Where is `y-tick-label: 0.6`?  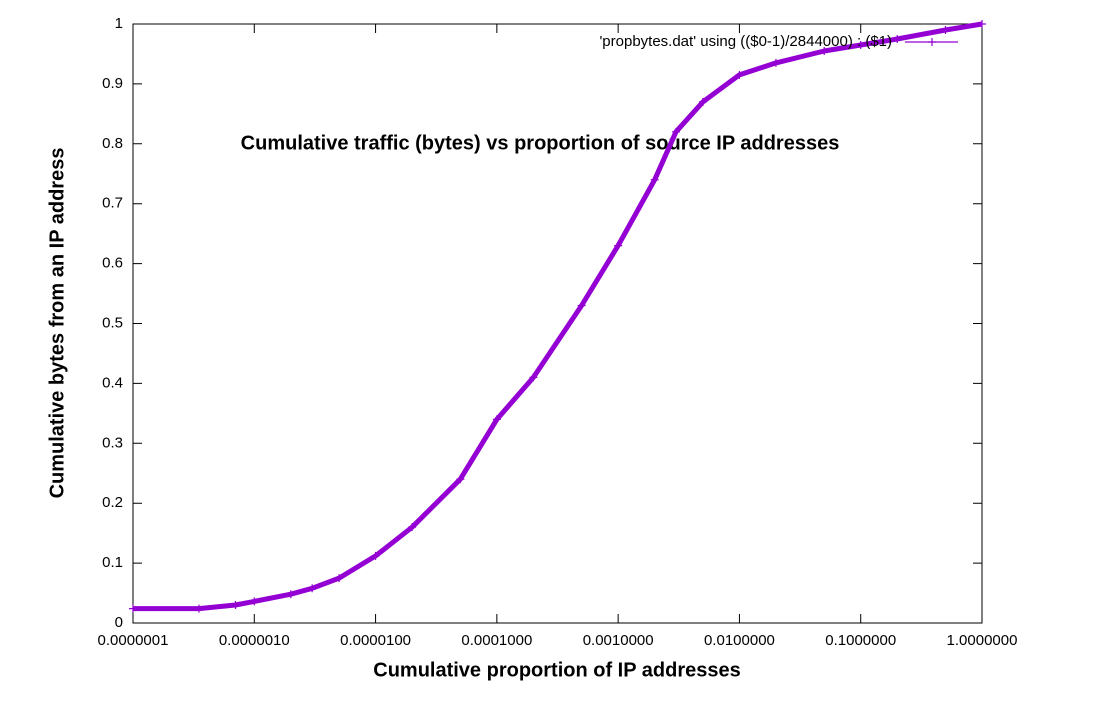
y-tick-label: 0.6 is located at coordinates (112, 263).